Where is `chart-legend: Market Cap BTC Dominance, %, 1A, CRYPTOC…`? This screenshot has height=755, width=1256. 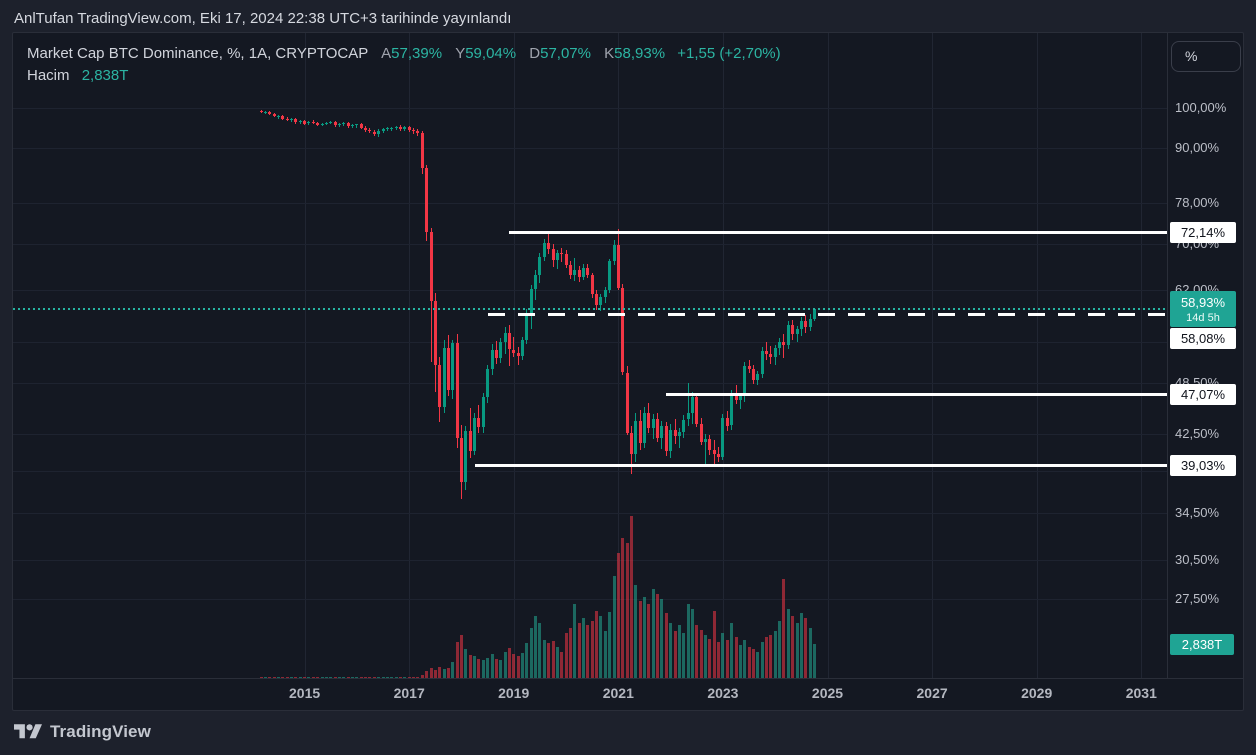
chart-legend: Market Cap BTC Dominance, %, 1A, CRYPTOC… is located at coordinates (404, 64).